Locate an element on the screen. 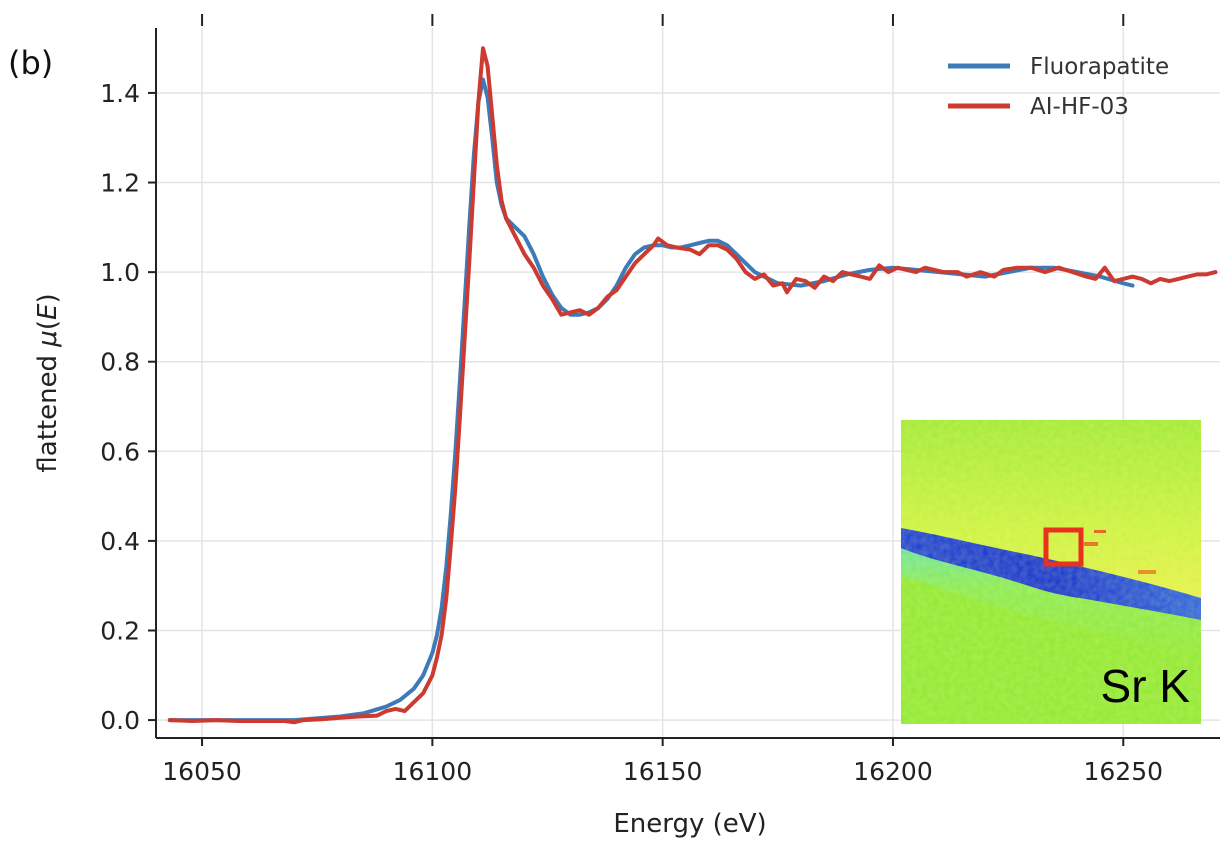 The height and width of the screenshot is (841, 1220). y-tick-label: 1.4 is located at coordinates (120, 93).